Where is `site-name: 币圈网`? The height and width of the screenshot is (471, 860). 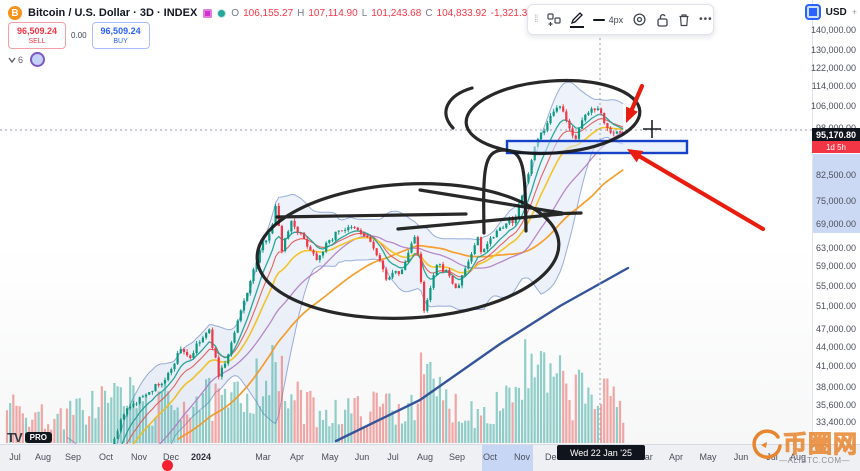 site-name: 币圈网 is located at coordinates (820, 445).